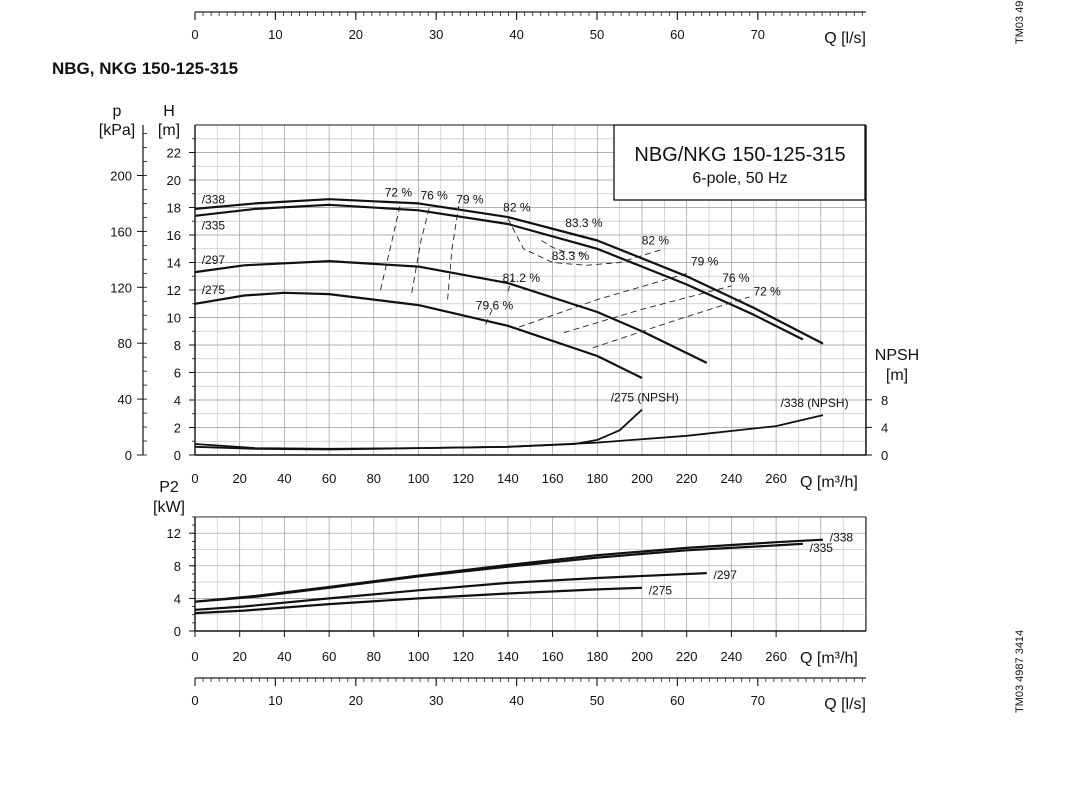  What do you see at coordinates (177, 455) in the screenshot?
I see `head-y-tick-label: 0` at bounding box center [177, 455].